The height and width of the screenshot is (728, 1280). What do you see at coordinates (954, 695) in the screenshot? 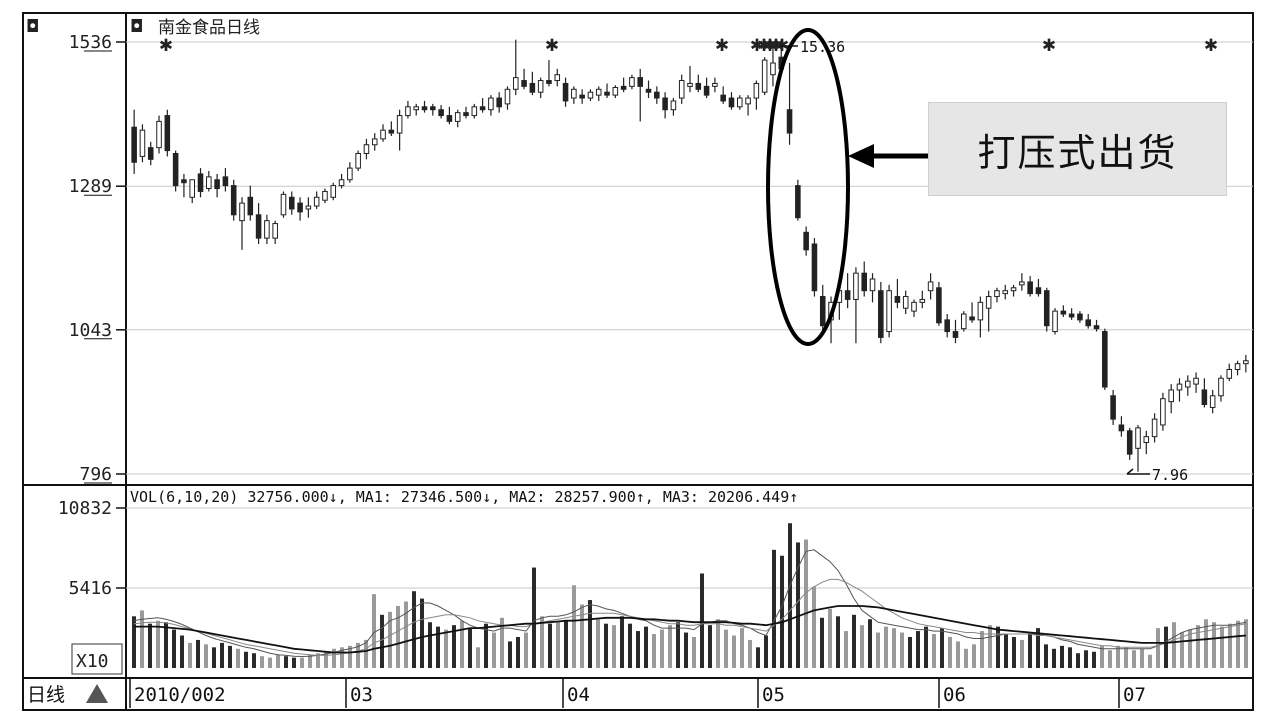
I see `x-tick-label: 06` at bounding box center [954, 695].